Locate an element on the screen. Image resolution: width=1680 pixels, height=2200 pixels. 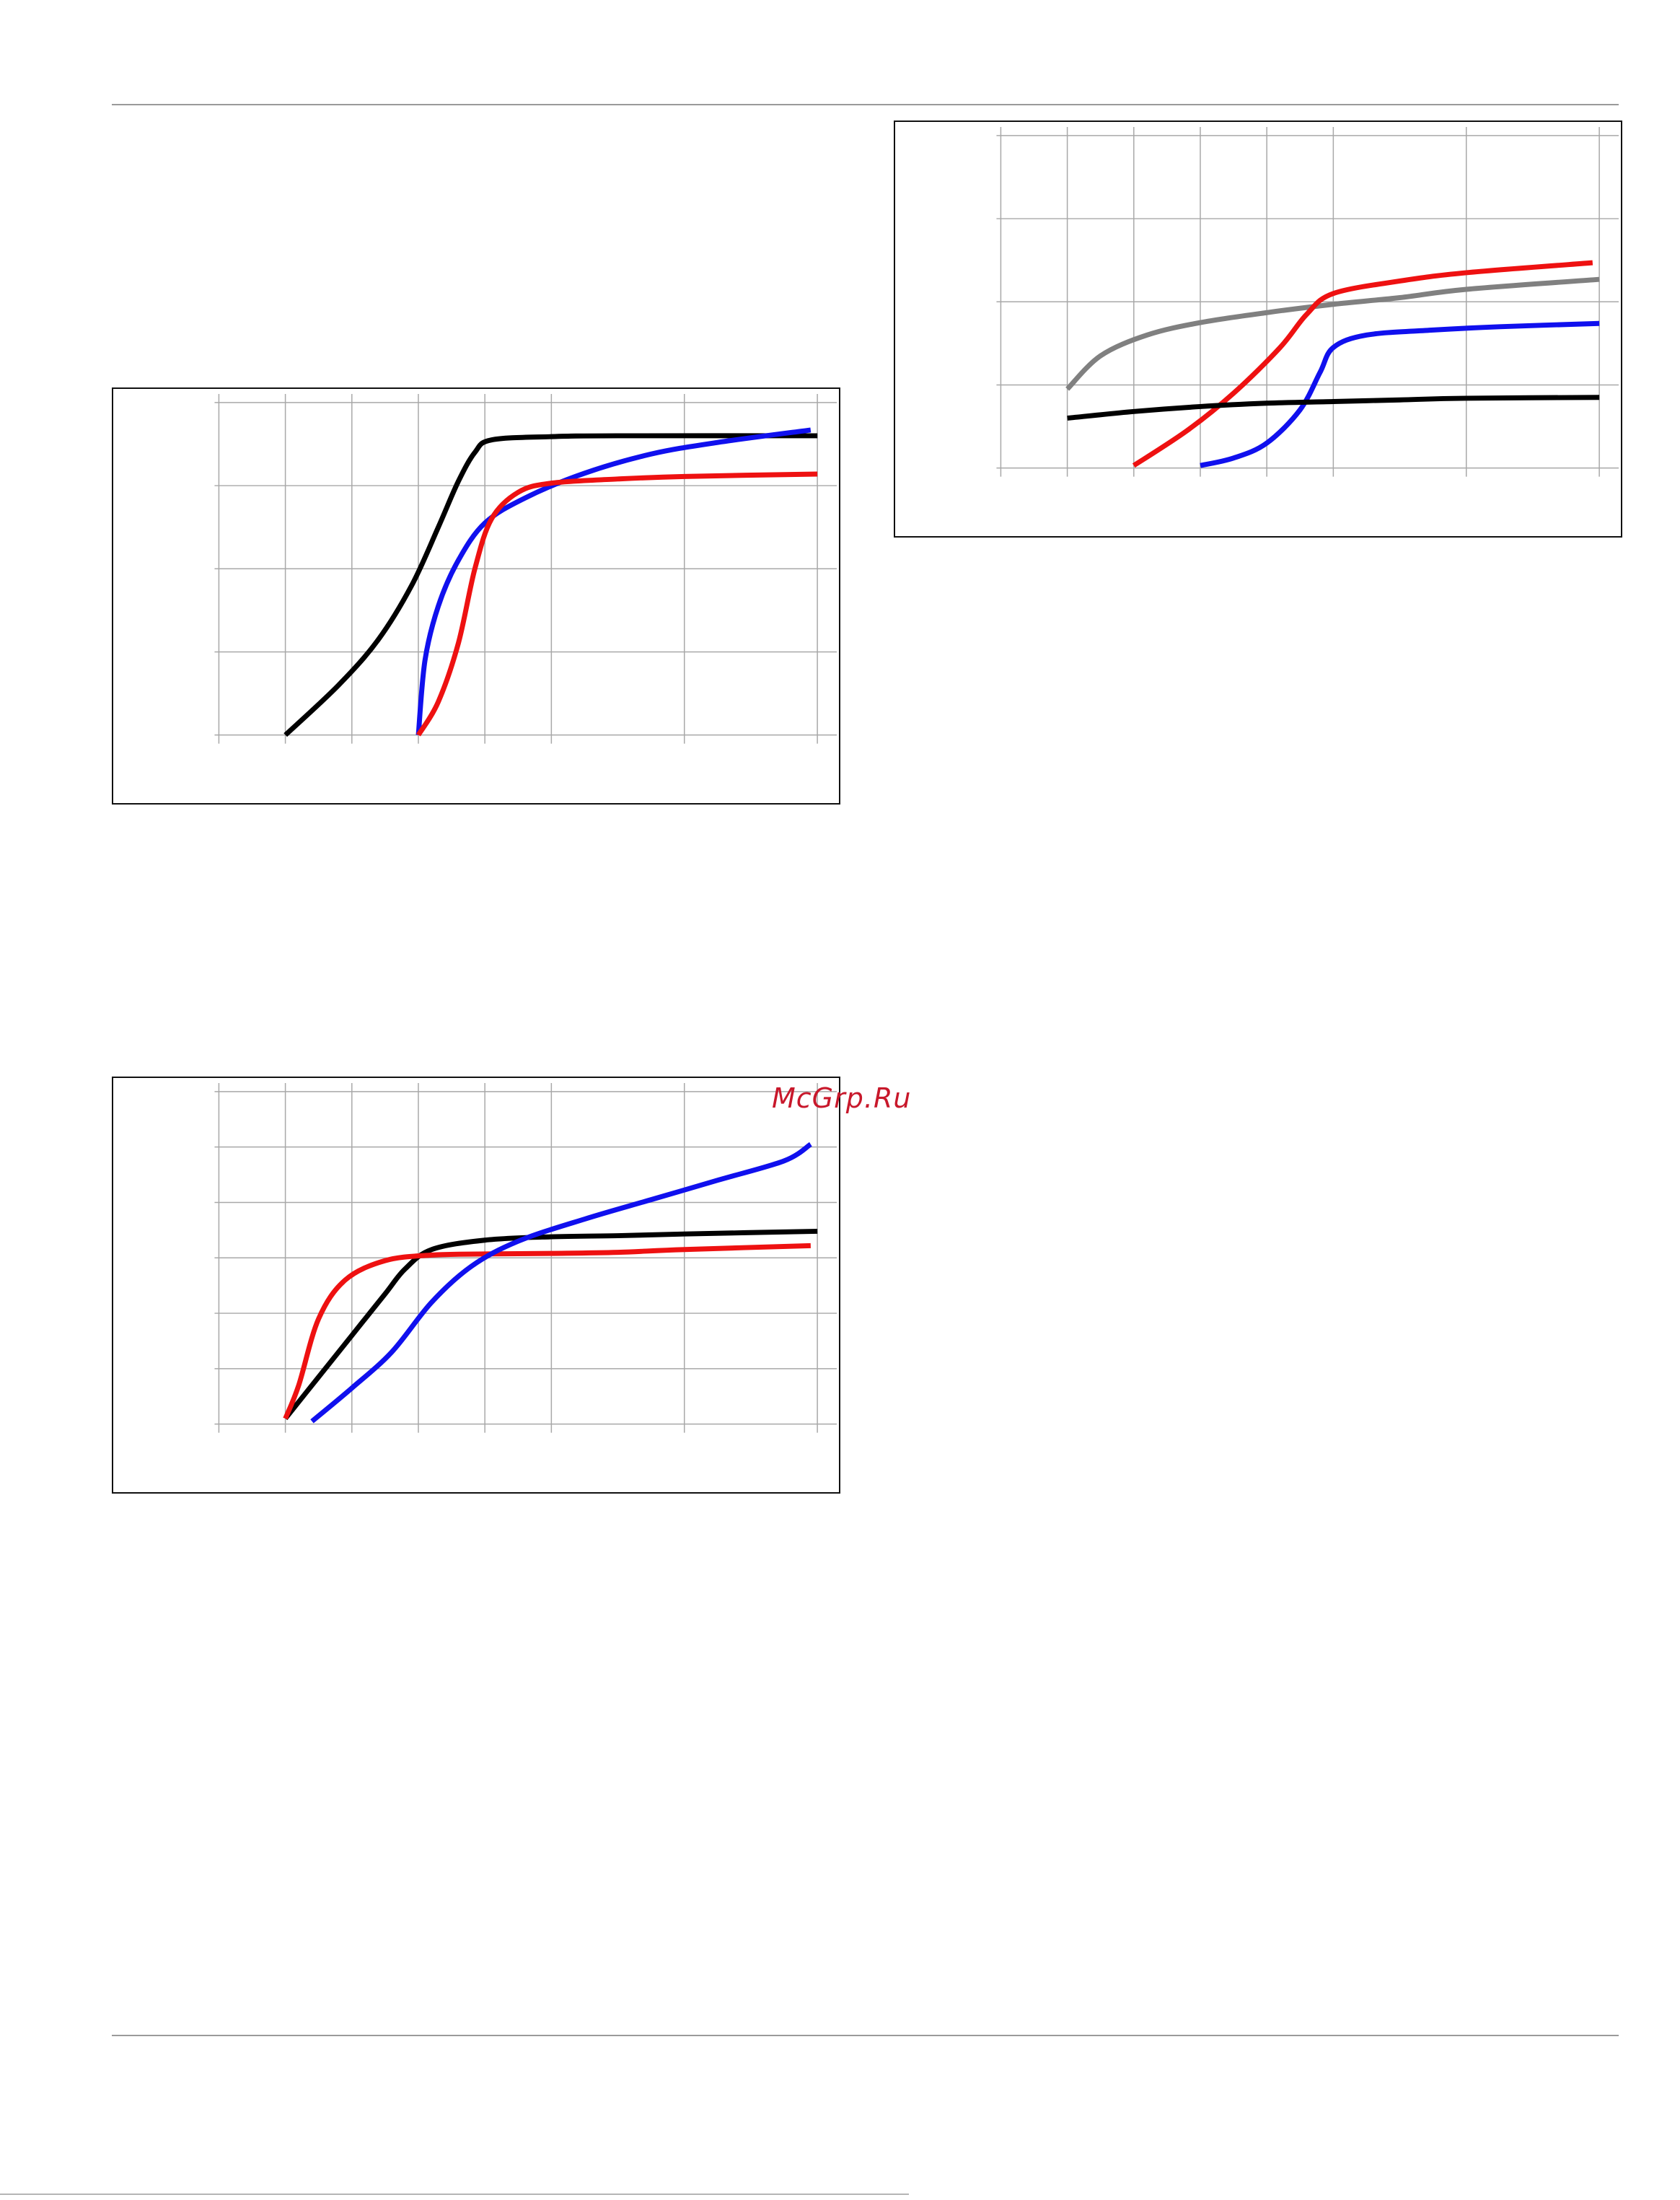
series-line-gray is located at coordinates (1332, 334).